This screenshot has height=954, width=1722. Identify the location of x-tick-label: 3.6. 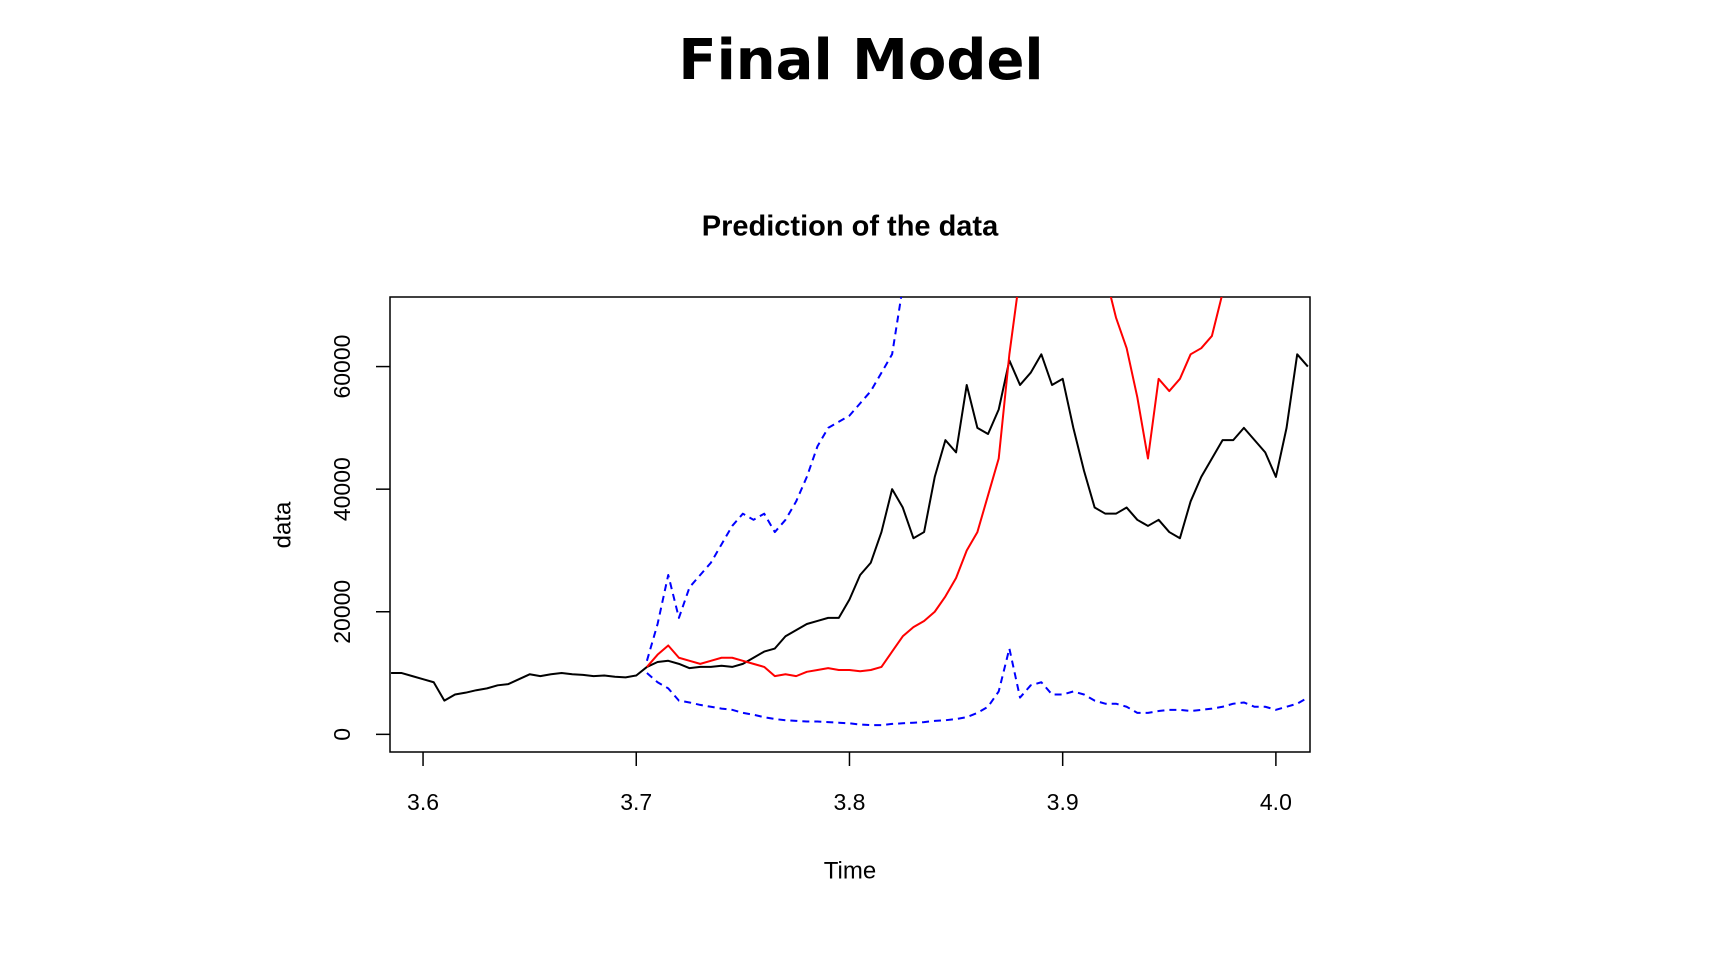
(423, 802).